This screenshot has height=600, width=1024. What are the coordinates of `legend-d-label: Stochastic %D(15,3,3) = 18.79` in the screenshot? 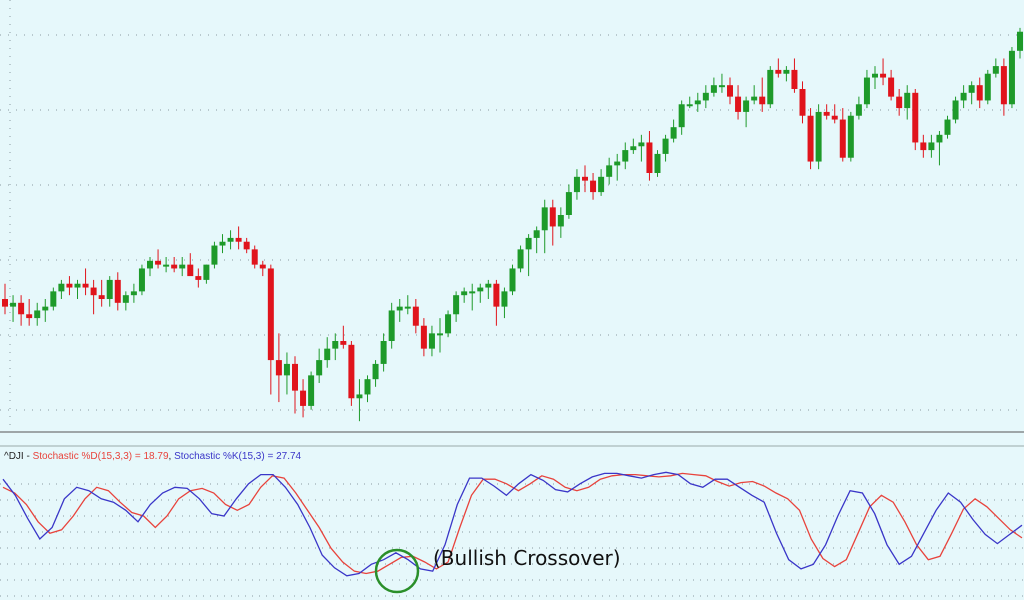 It's located at (101, 456).